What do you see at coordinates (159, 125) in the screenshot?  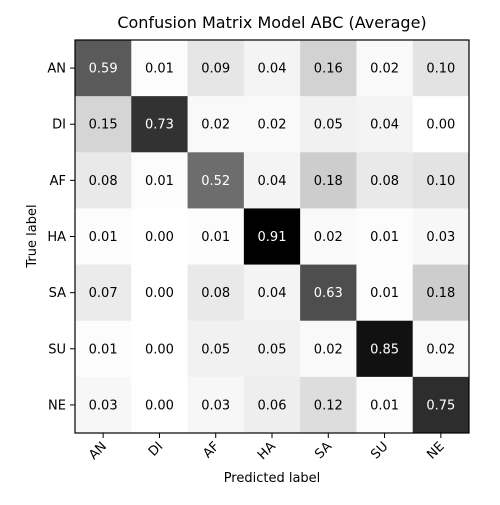 I see `heatmap-cell-value: 0.73` at bounding box center [159, 125].